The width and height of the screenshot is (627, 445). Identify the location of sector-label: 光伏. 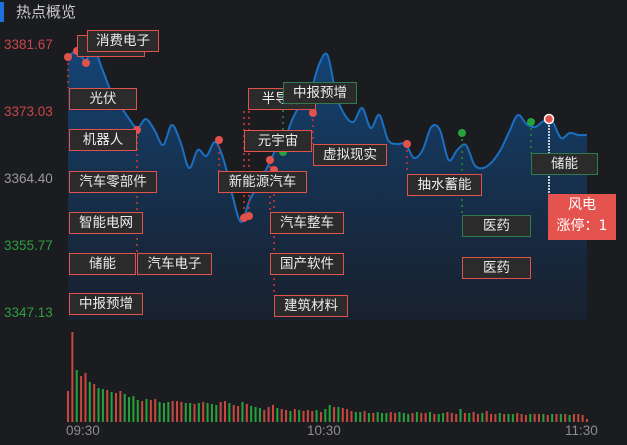
(103, 99).